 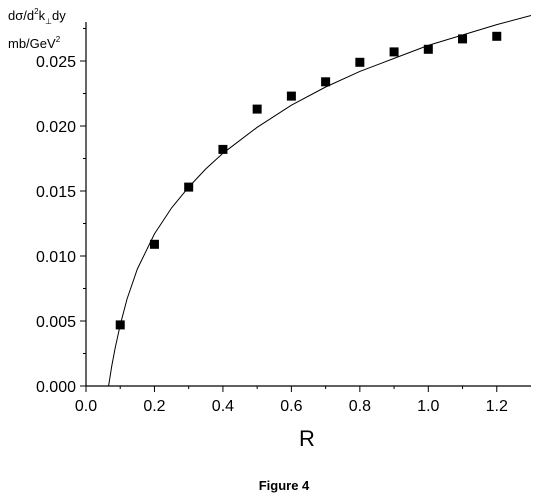 What do you see at coordinates (86, 406) in the screenshot?
I see `x-tick-label: 0.0` at bounding box center [86, 406].